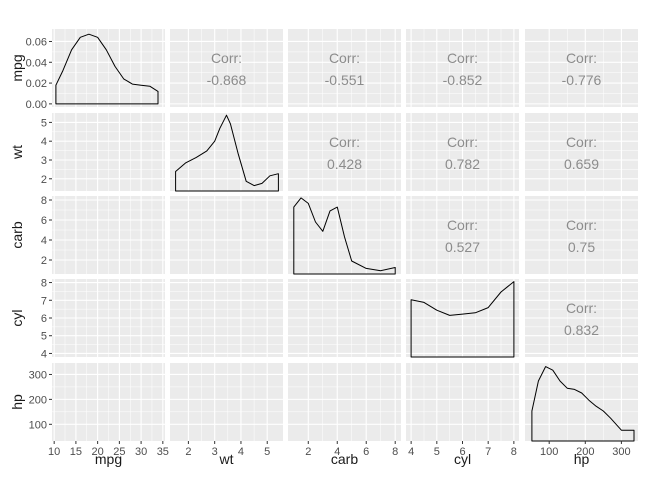 The width and height of the screenshot is (672, 480). I want to click on y-tick-label: 100, so click(38, 425).